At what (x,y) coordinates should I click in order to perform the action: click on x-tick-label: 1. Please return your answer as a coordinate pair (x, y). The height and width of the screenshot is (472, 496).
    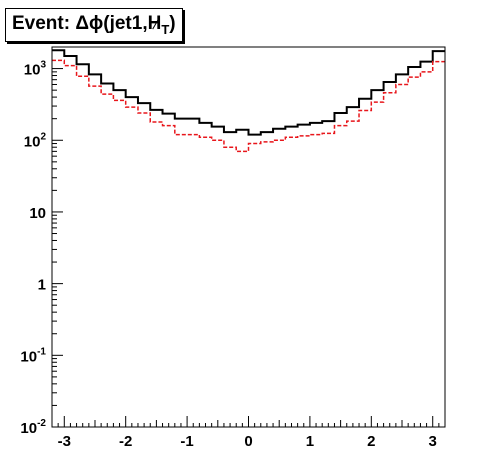
    Looking at the image, I should click on (310, 441).